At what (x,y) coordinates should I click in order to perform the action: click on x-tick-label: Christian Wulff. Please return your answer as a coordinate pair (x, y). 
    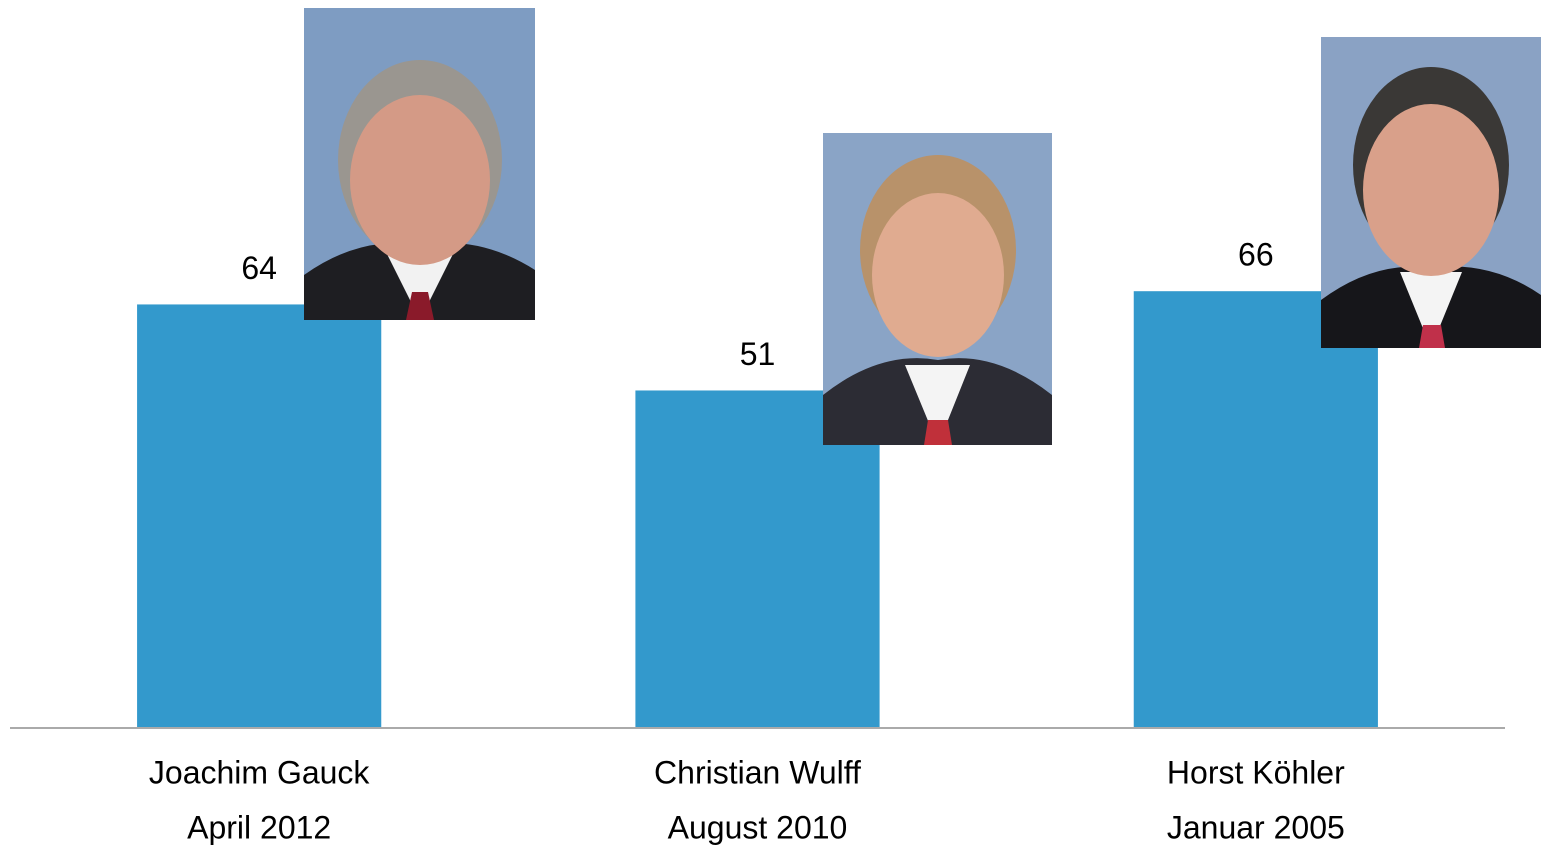
    Looking at the image, I should click on (757, 772).